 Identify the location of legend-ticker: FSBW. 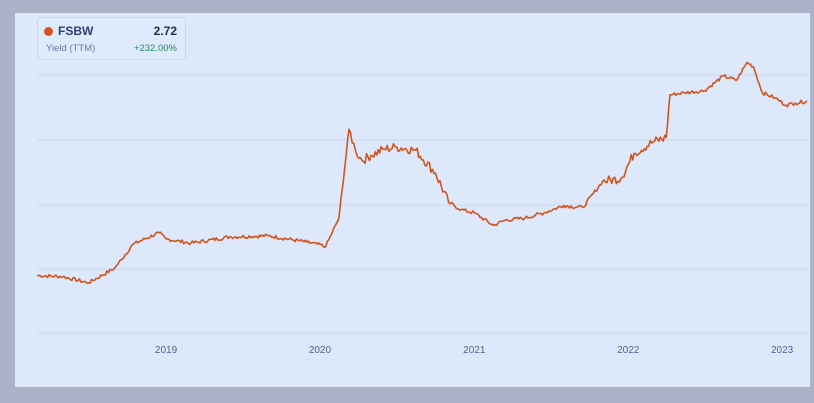
(76, 31).